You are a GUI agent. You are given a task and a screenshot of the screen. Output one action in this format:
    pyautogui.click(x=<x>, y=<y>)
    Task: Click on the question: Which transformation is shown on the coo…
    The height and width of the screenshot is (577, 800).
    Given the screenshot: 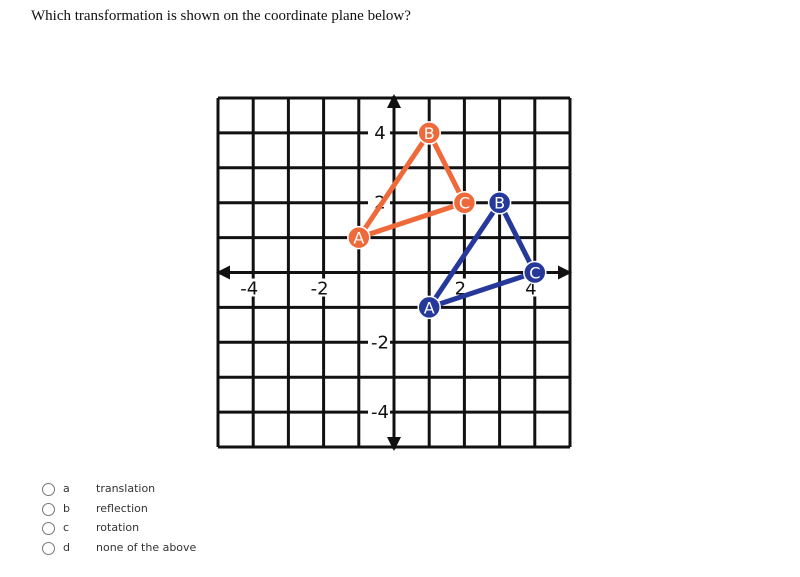 What is the action you would take?
    pyautogui.click(x=221, y=16)
    